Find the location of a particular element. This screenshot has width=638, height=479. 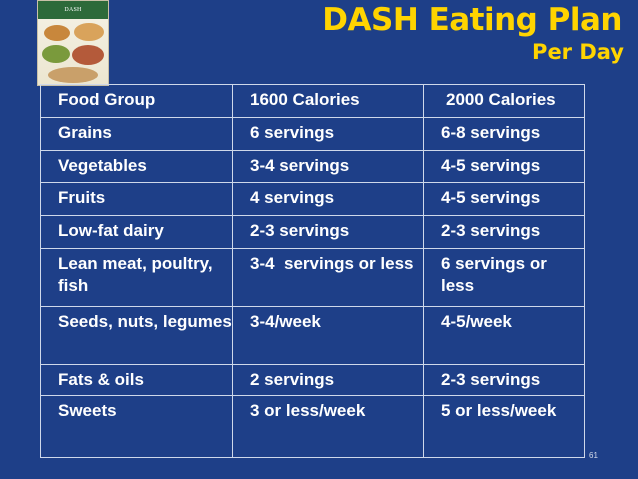

cell-2000: 6 servings or less is located at coordinates (504, 277).